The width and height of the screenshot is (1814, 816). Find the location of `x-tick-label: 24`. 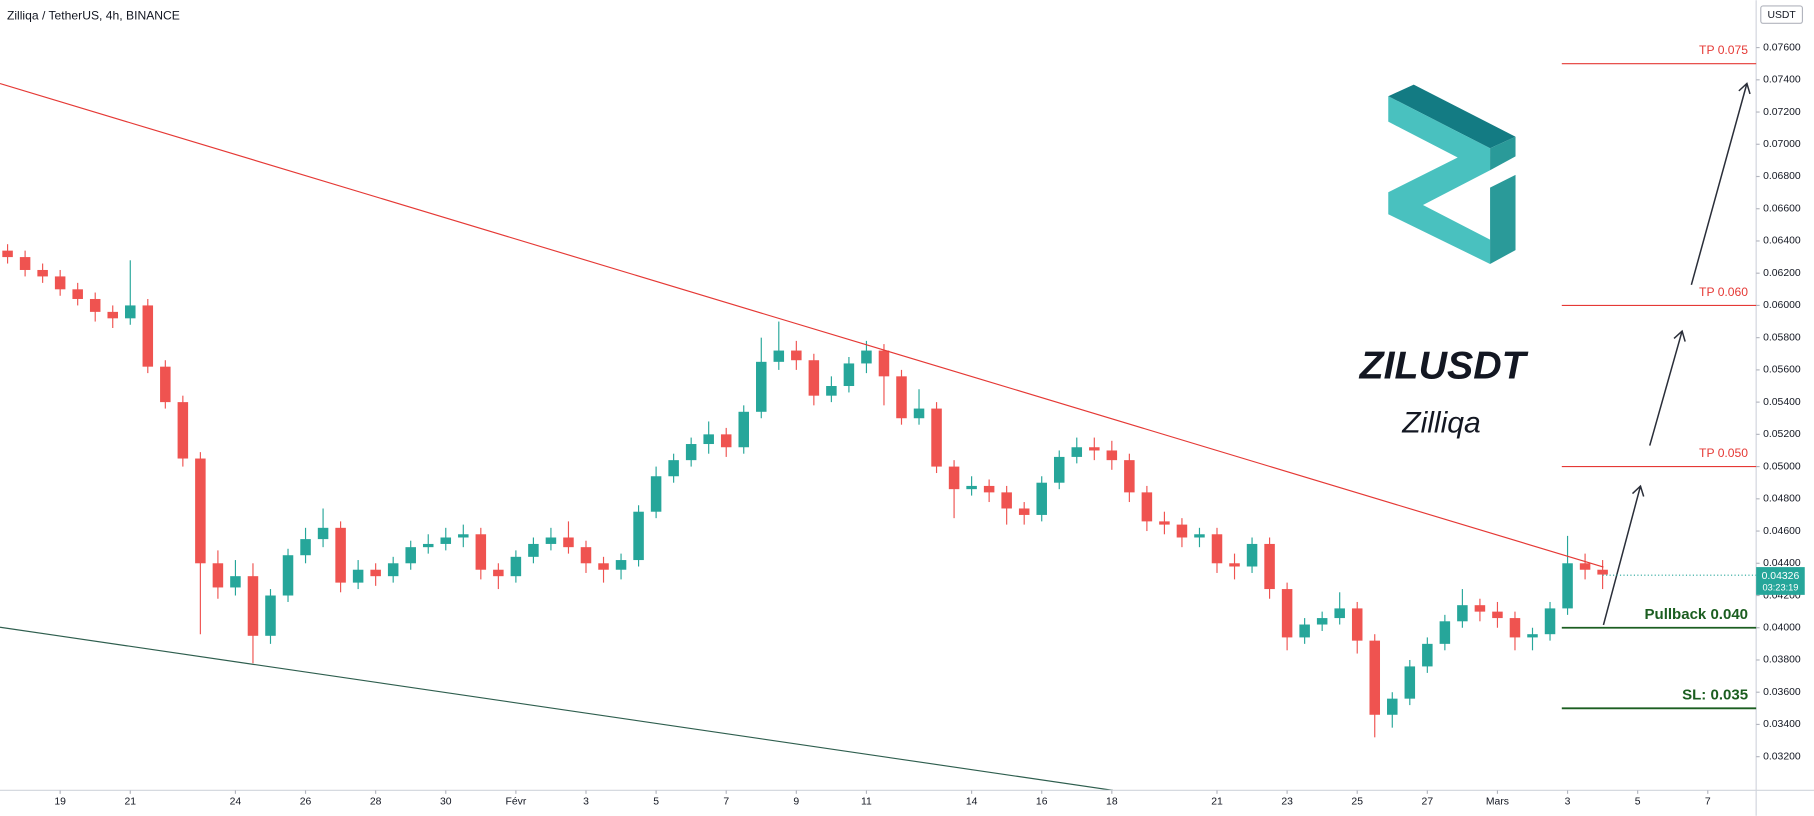

x-tick-label: 24 is located at coordinates (236, 802).